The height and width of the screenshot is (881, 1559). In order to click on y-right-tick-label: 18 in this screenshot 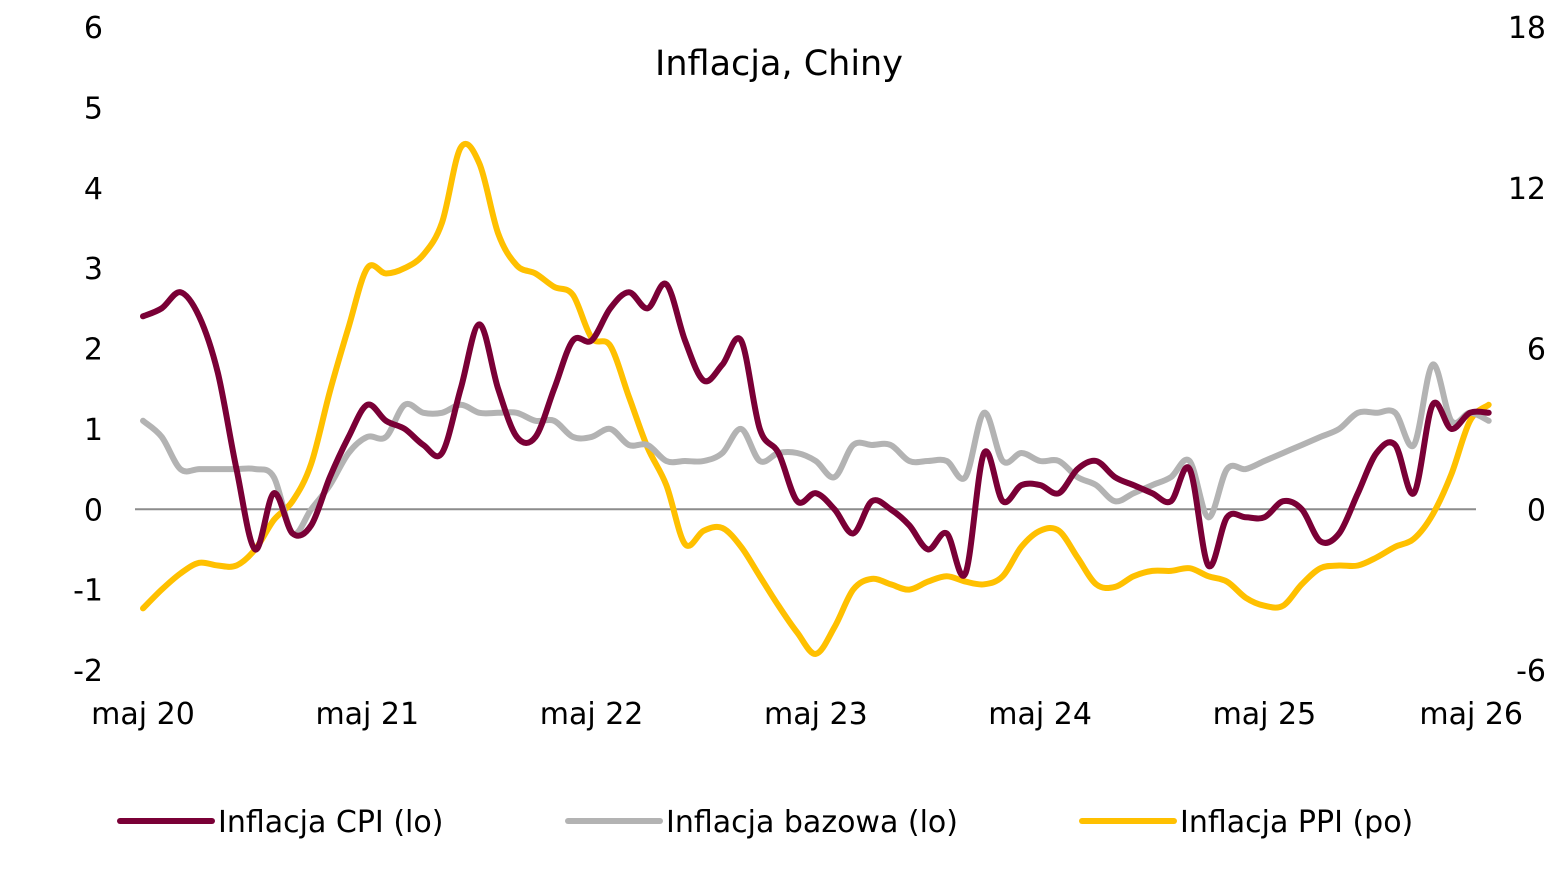, I will do `click(1527, 28)`.